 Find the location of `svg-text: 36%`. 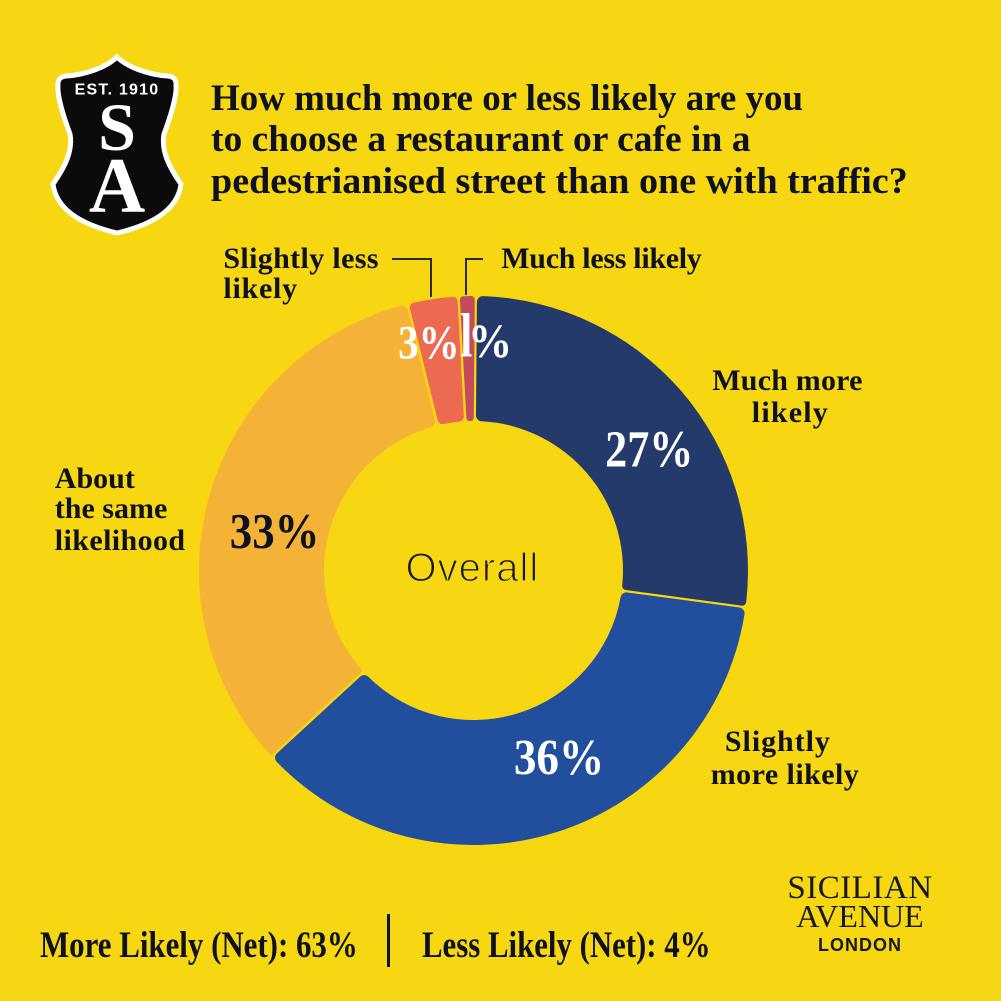

svg-text: 36% is located at coordinates (559, 758).